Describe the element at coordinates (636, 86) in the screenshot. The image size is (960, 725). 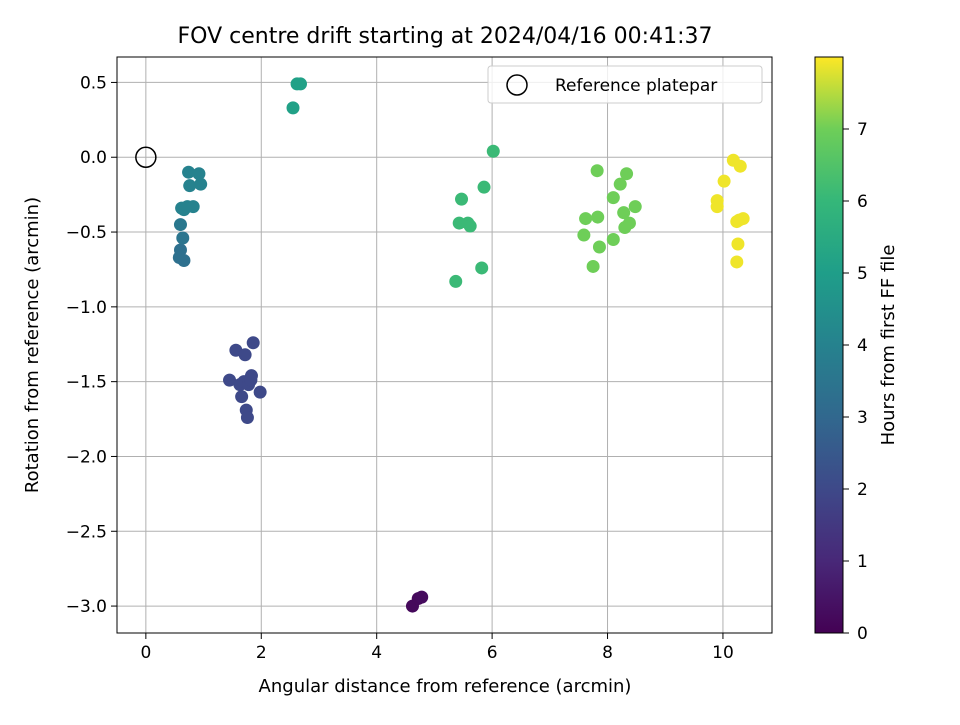
I see `legend-label: Reference platepar` at that location.